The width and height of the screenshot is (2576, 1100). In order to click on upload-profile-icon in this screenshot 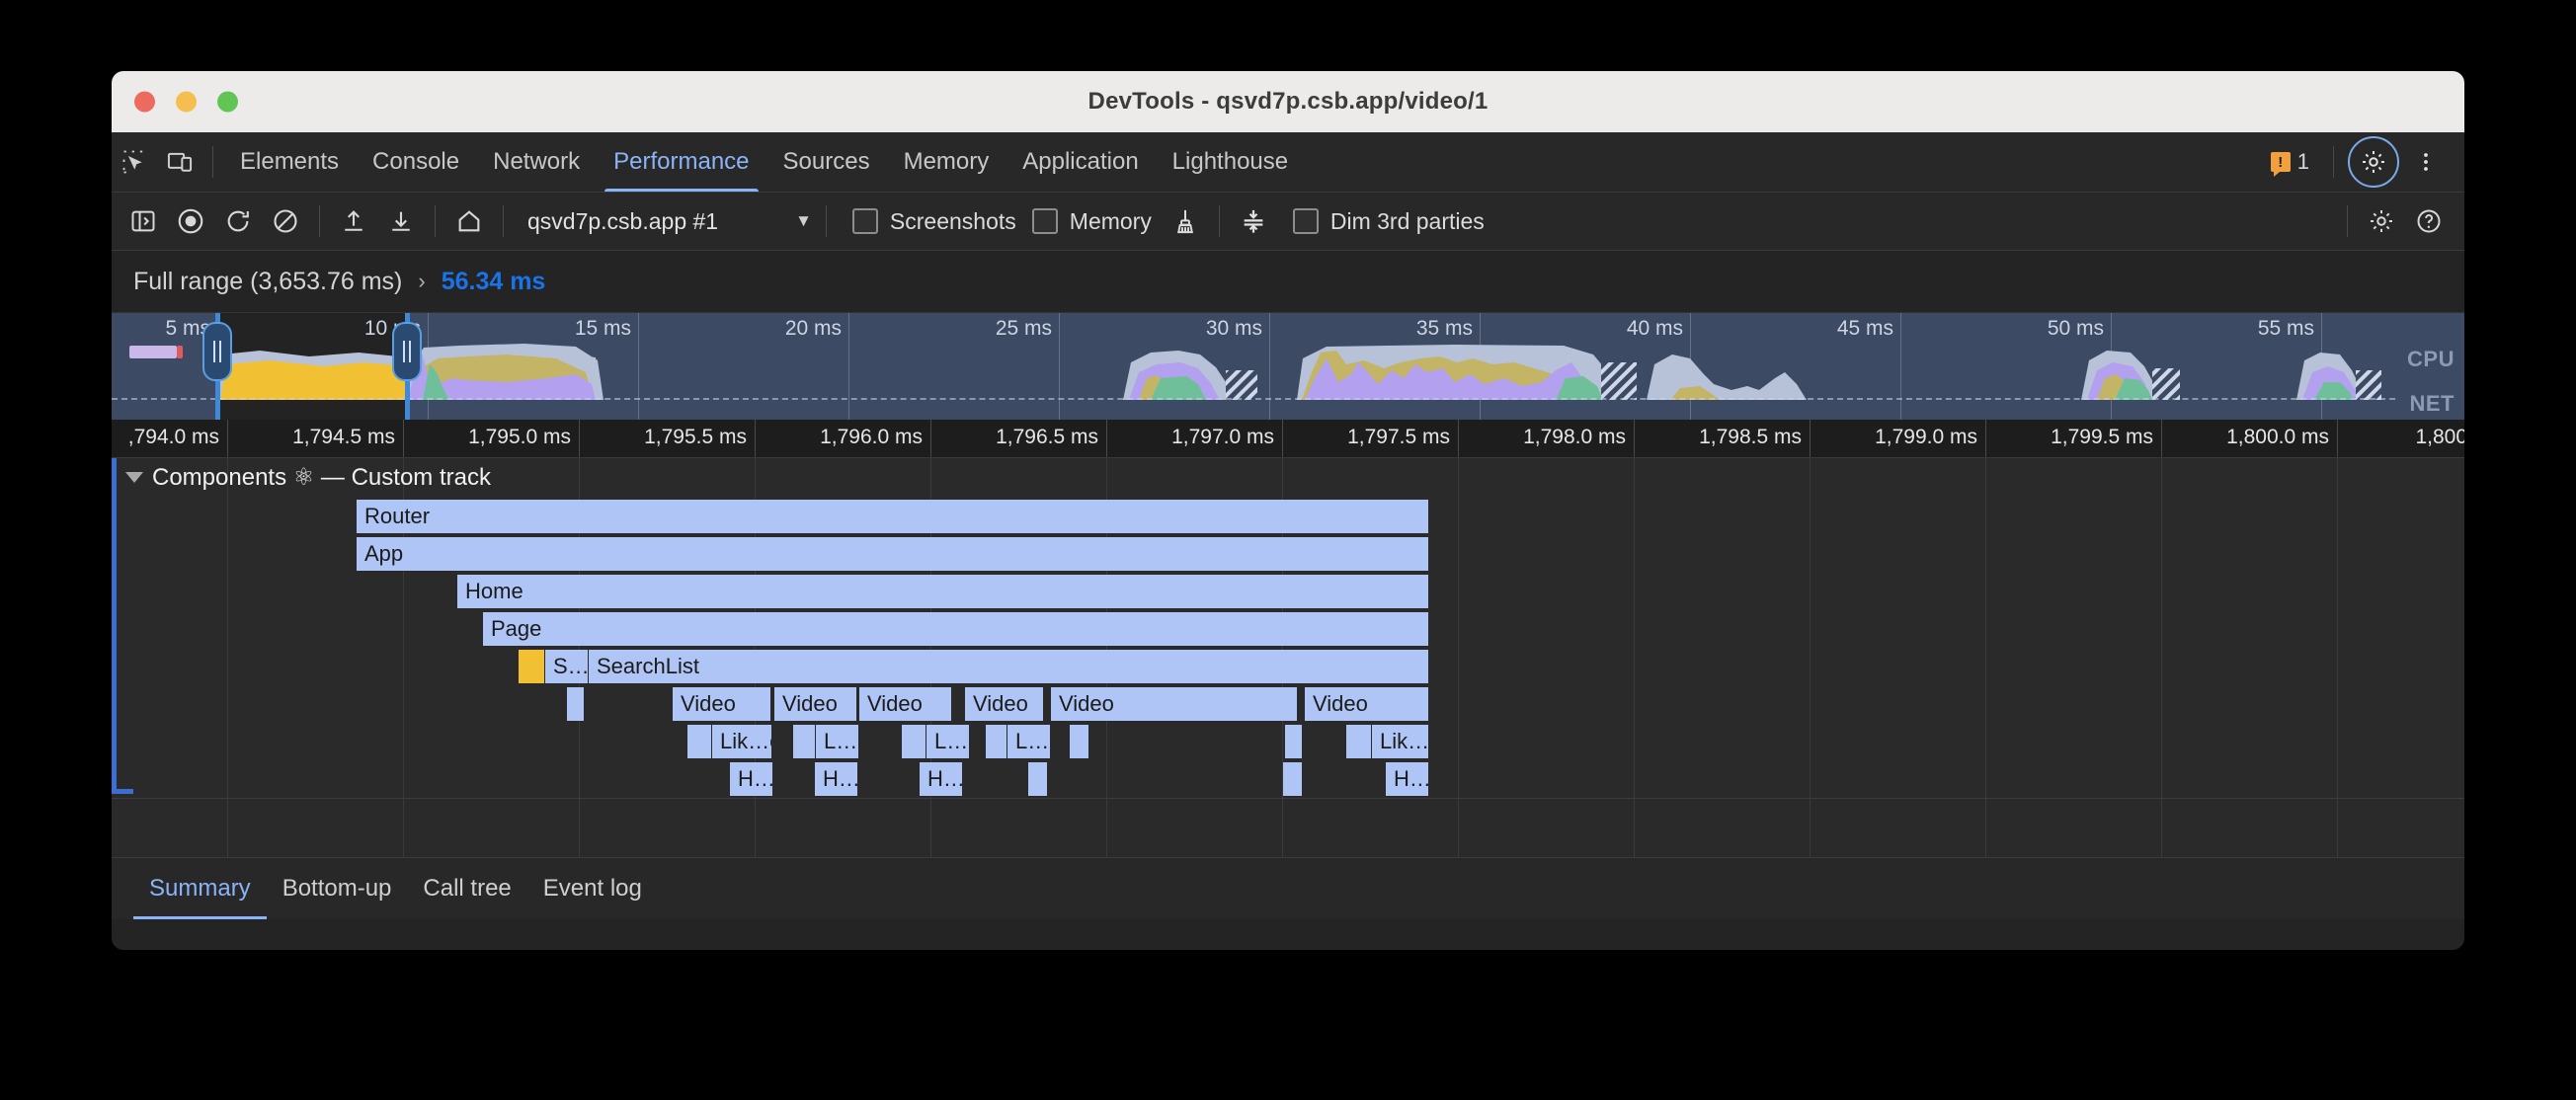, I will do `click(353, 221)`.